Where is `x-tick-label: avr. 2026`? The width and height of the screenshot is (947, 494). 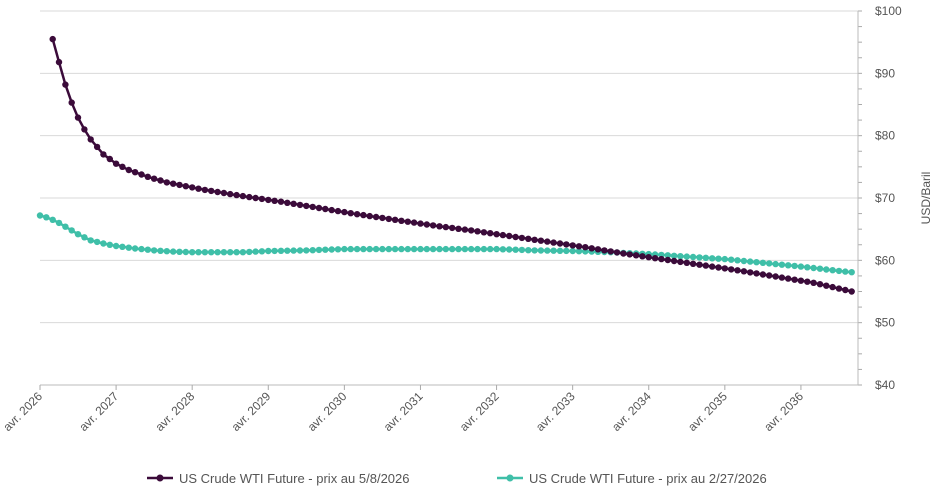 x-tick-label: avr. 2026 is located at coordinates (22, 411).